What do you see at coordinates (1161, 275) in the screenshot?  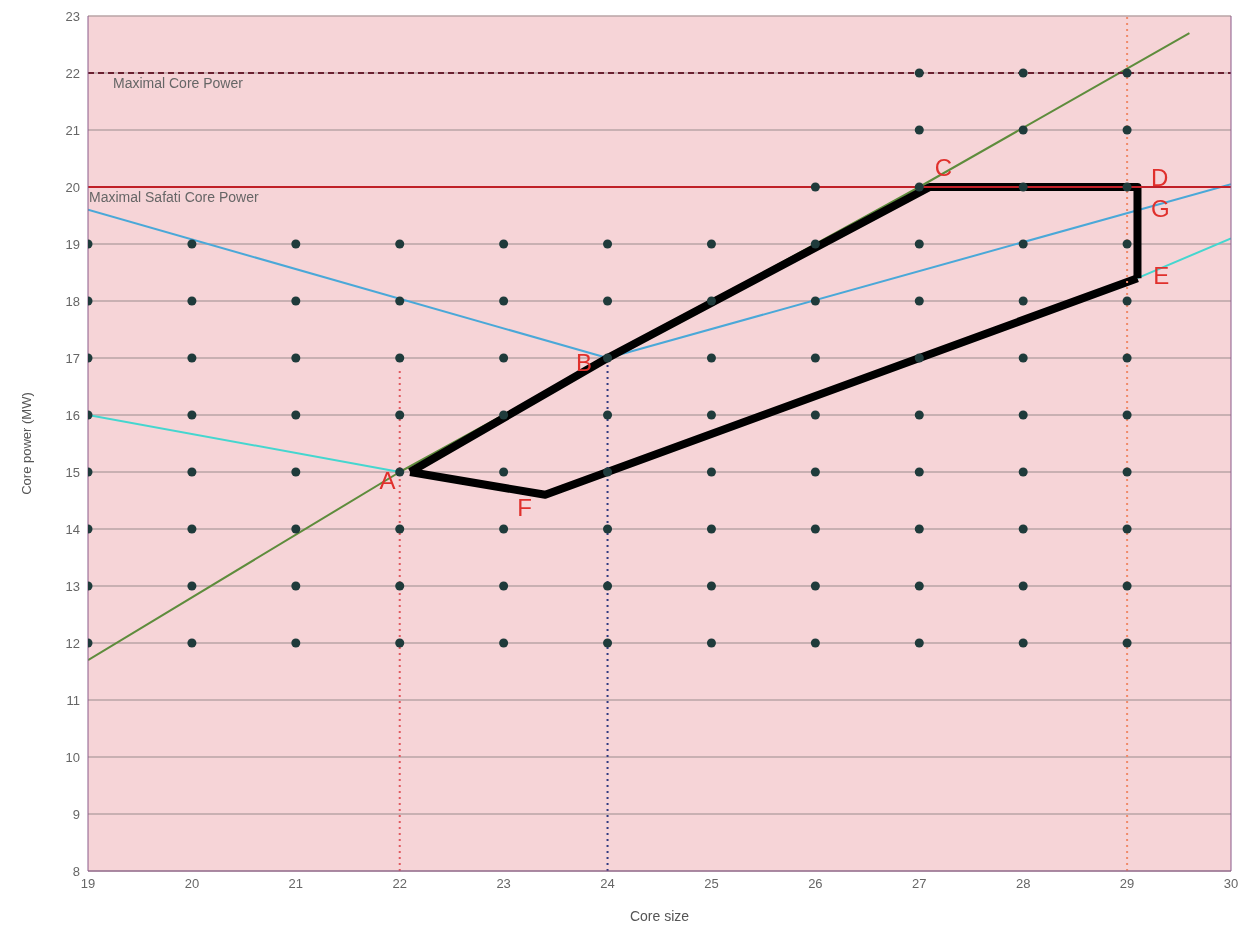 I see `annotation: E` at bounding box center [1161, 275].